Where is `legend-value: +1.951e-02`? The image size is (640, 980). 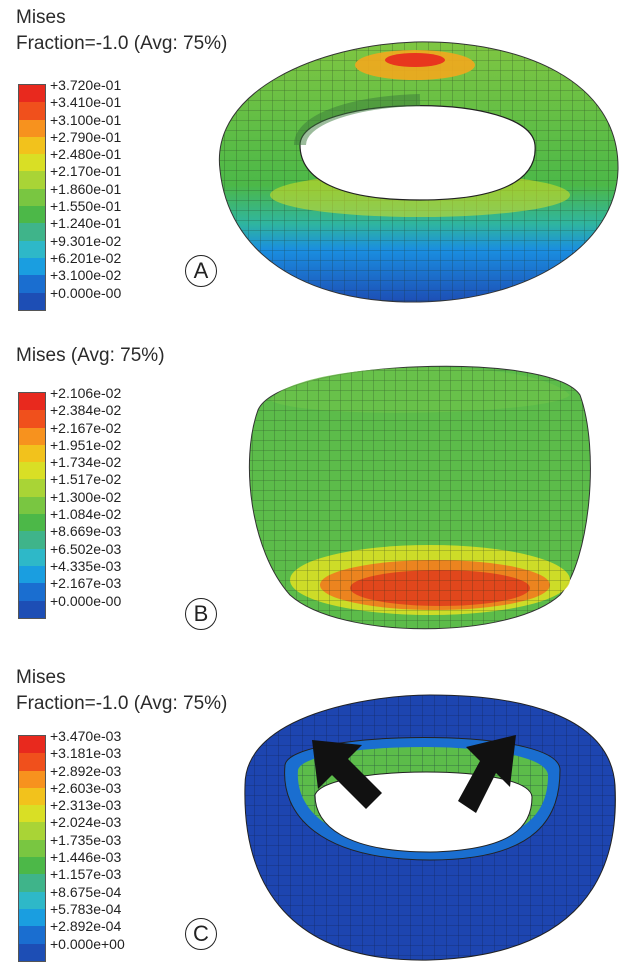 legend-value: +1.951e-02 is located at coordinates (86, 444).